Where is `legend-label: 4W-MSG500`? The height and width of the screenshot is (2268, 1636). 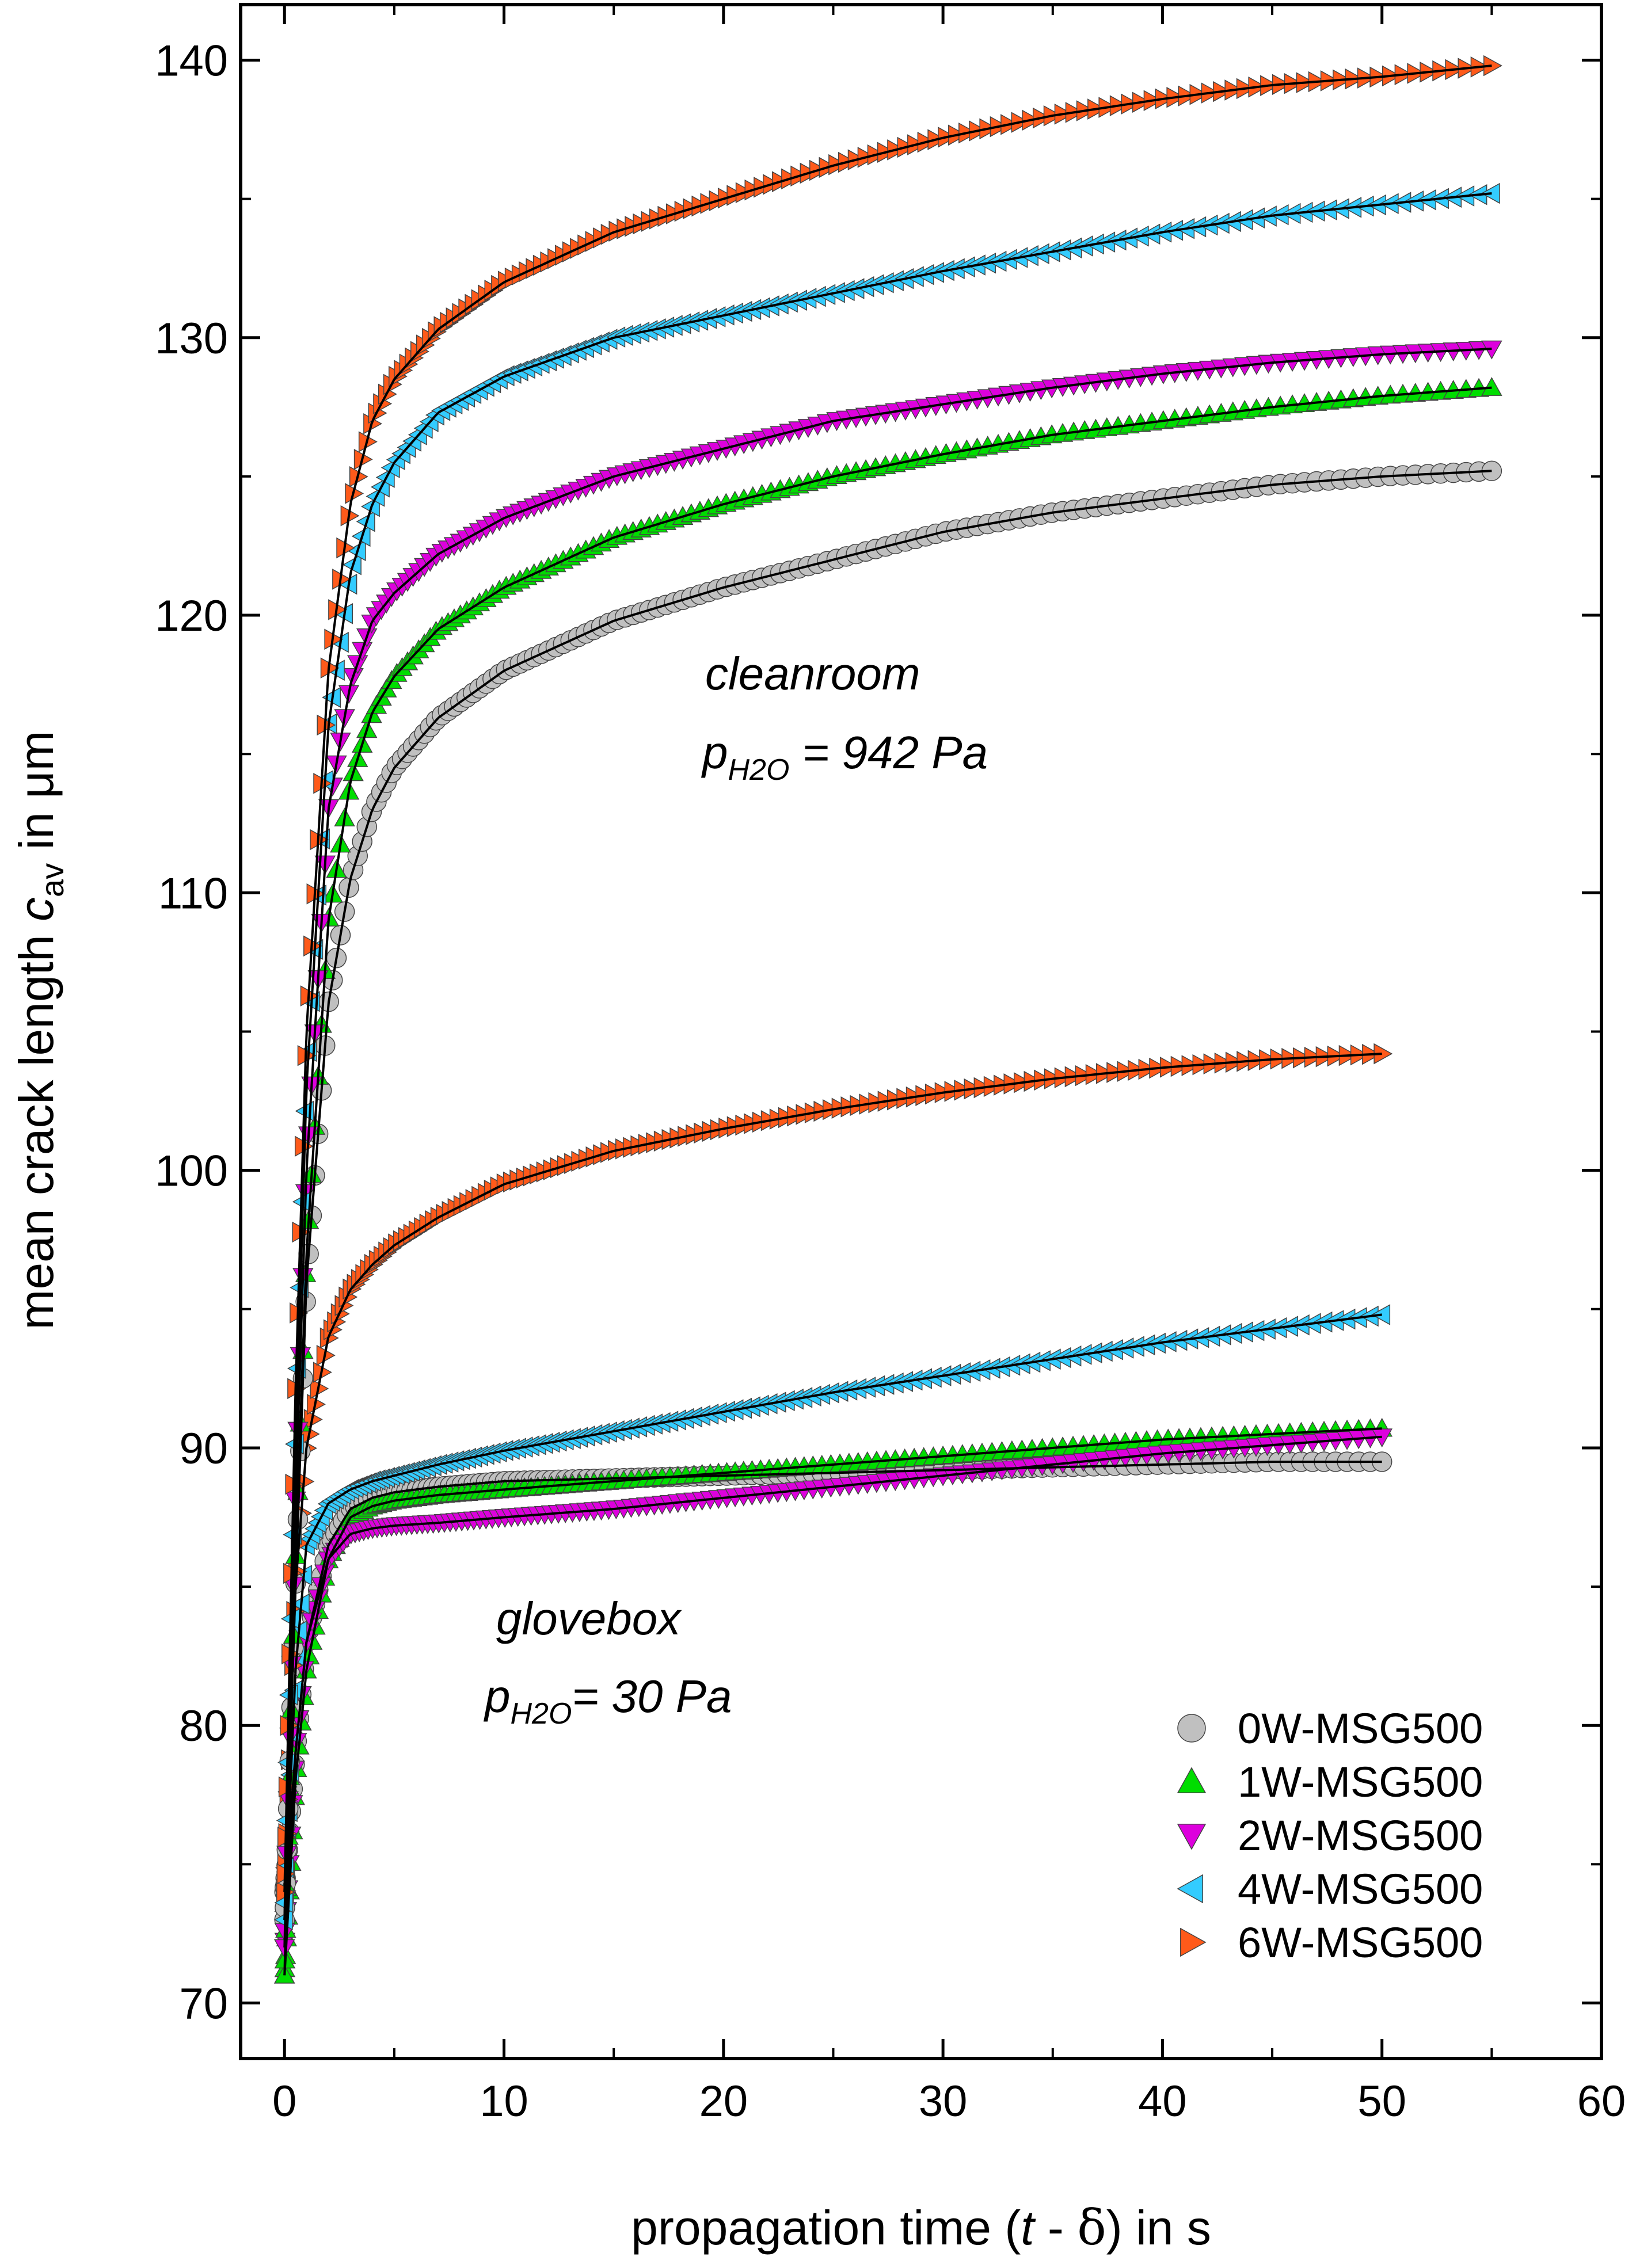 legend-label: 4W-MSG500 is located at coordinates (1360, 1889).